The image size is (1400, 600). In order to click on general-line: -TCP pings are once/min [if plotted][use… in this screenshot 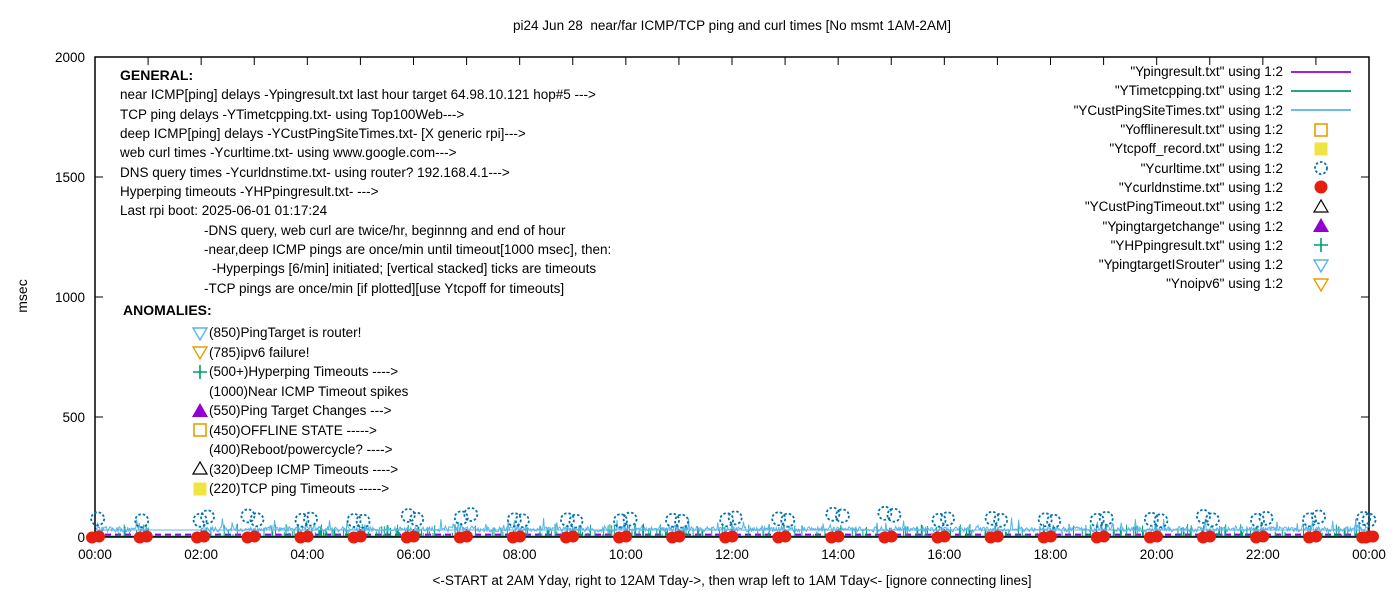, I will do `click(384, 288)`.